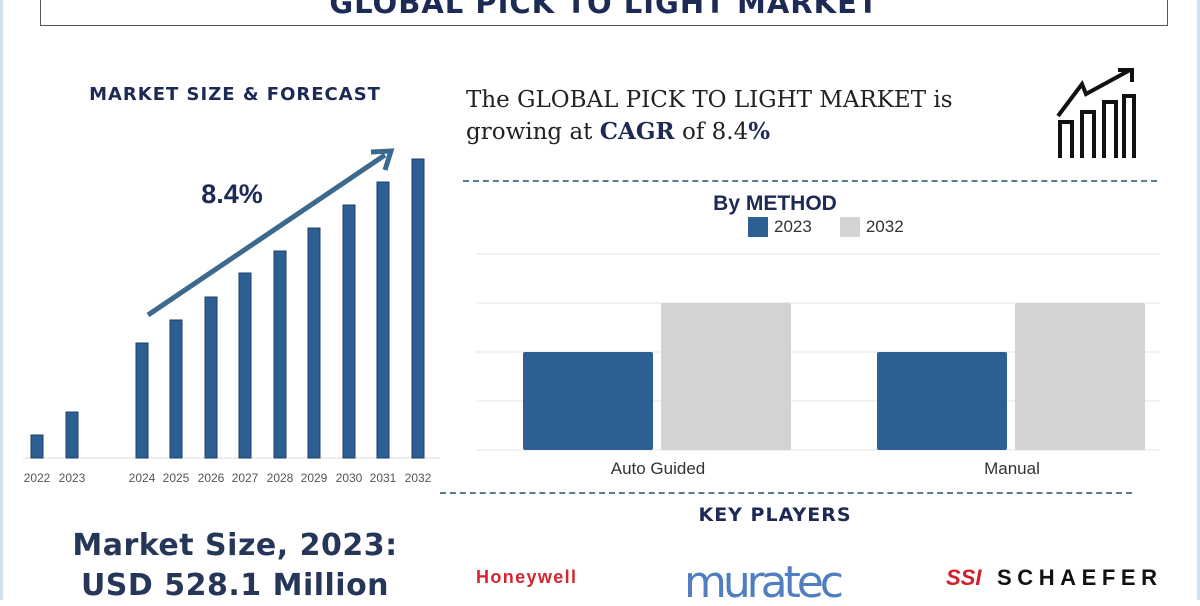 Image resolution: width=1200 pixels, height=606 pixels. Describe the element at coordinates (1, 300) in the screenshot. I see `left-border` at that location.